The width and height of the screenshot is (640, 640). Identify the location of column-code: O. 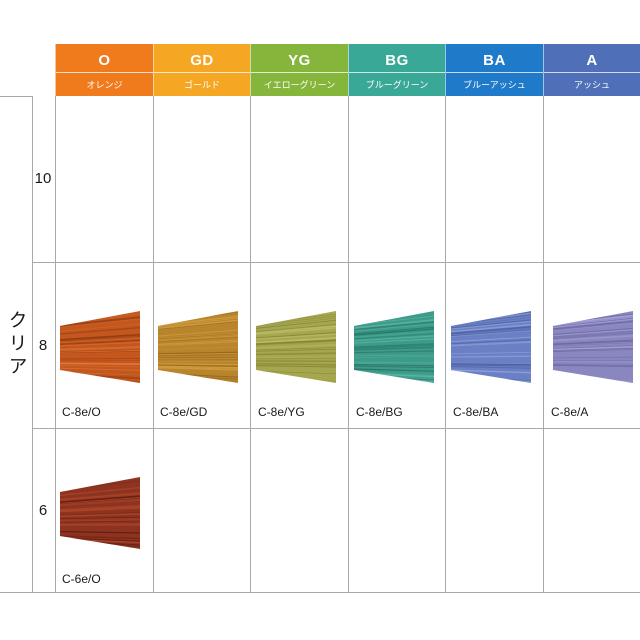
(104, 60).